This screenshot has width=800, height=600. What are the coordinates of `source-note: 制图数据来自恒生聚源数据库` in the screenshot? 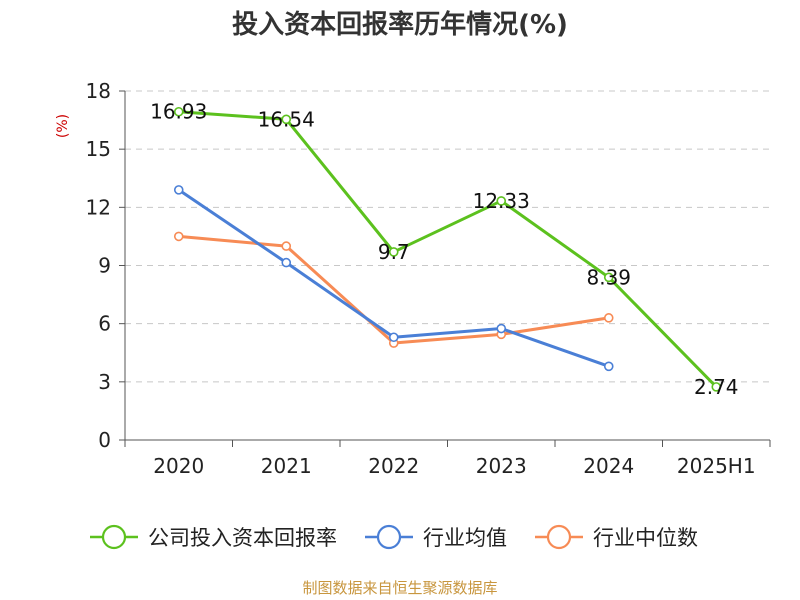 It's located at (399, 588).